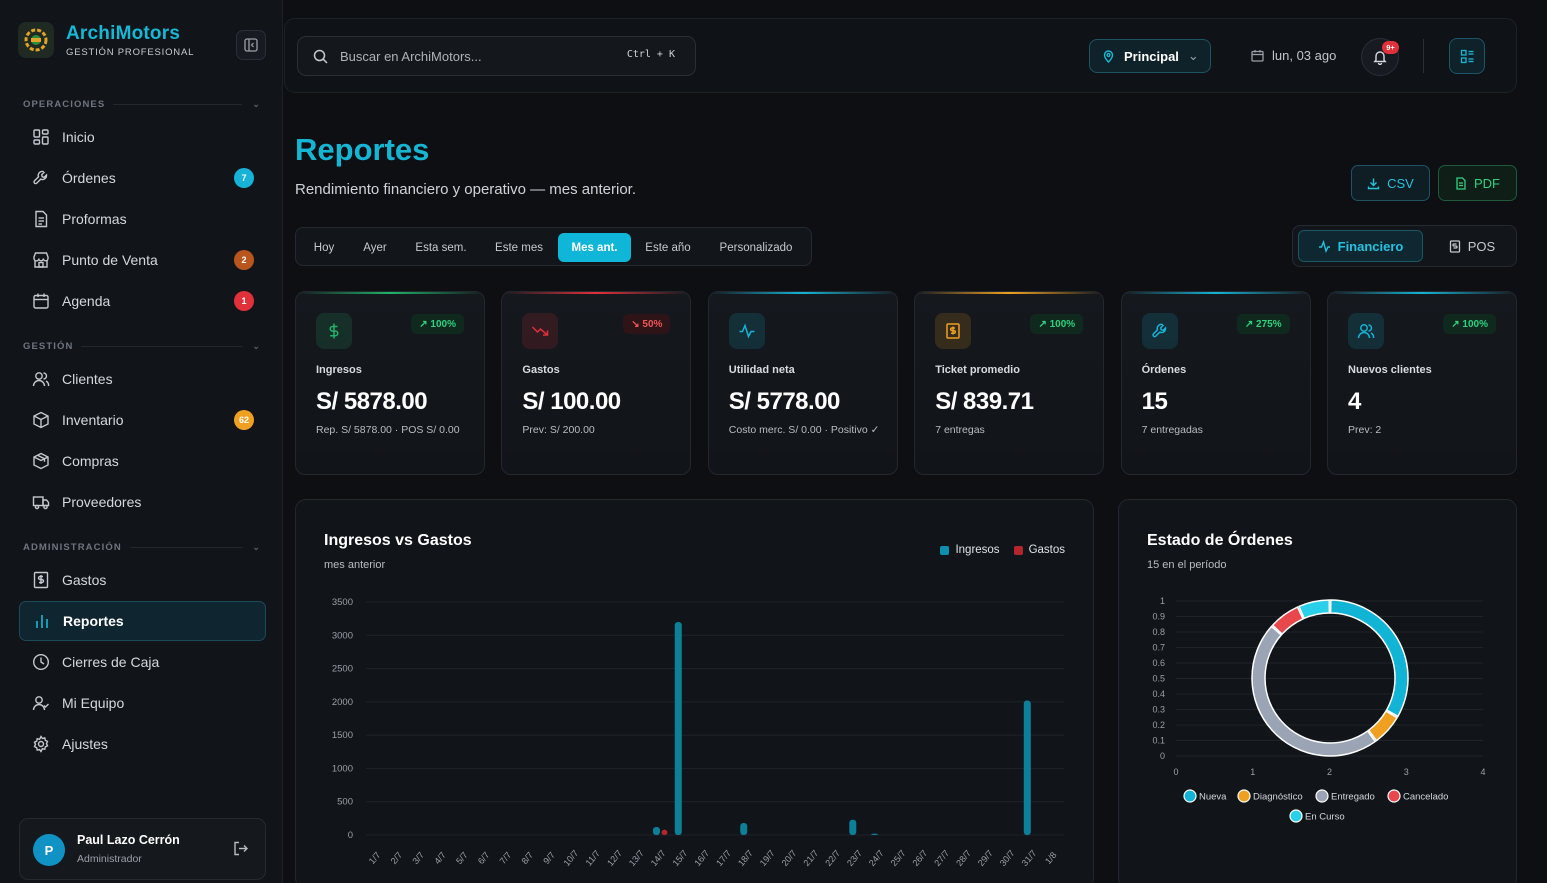 This screenshot has height=883, width=1547. I want to click on brand-title: ArchiMotors, so click(123, 33).